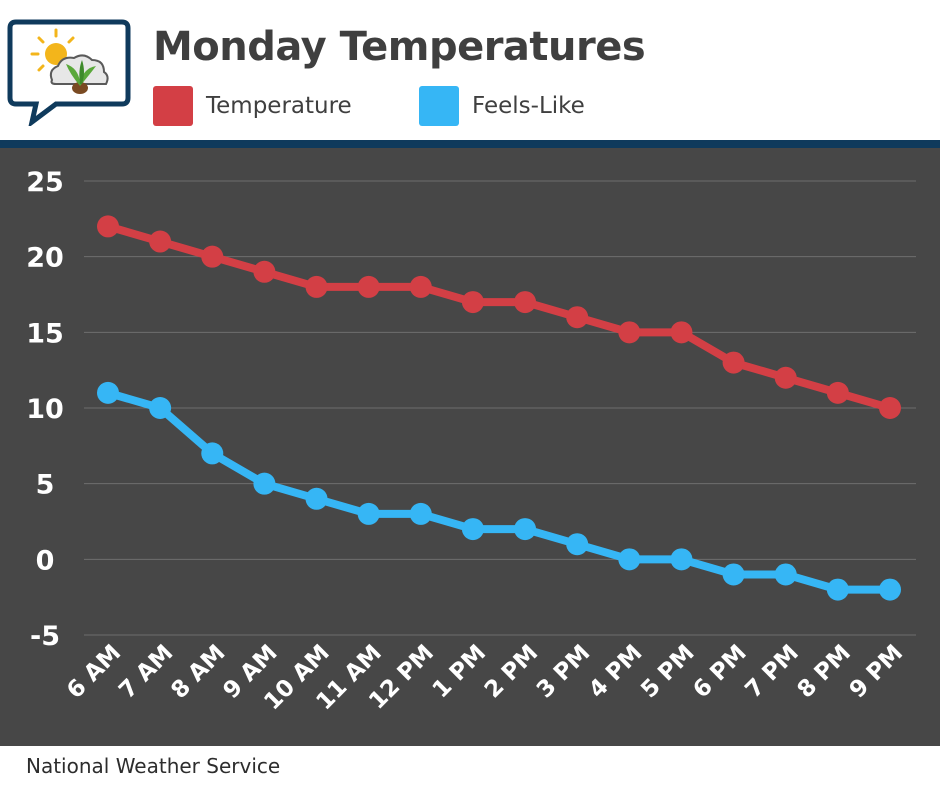 This screenshot has height=788, width=940. Describe the element at coordinates (45, 409) in the screenshot. I see `y-tick-label: 10` at that location.